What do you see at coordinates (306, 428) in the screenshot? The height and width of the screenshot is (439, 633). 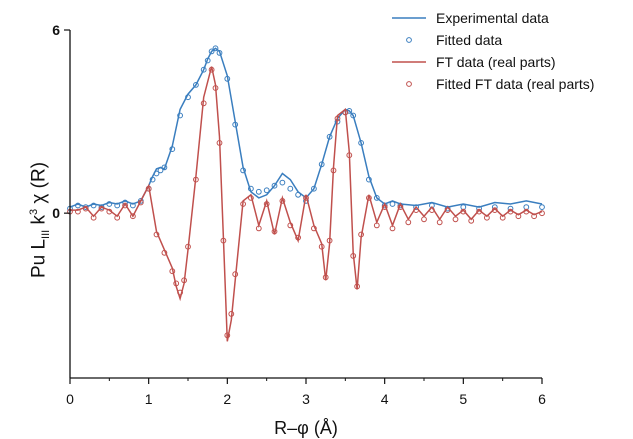 I see `x-axis-label: R–φ (Å)` at bounding box center [306, 428].